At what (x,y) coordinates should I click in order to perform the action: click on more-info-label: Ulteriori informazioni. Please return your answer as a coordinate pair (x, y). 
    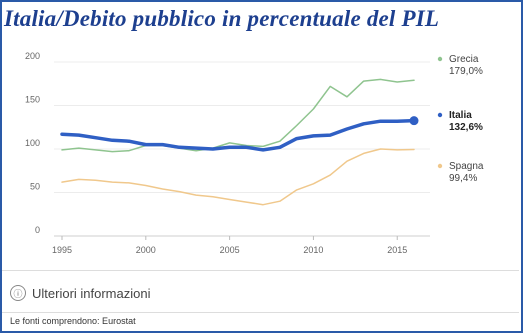
    Looking at the image, I should click on (91, 293).